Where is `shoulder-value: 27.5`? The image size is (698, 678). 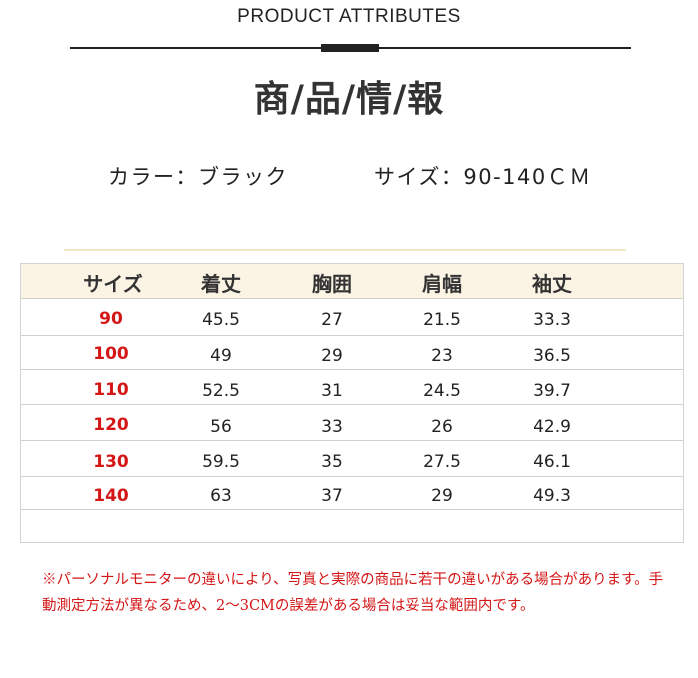 shoulder-value: 27.5 is located at coordinates (442, 462).